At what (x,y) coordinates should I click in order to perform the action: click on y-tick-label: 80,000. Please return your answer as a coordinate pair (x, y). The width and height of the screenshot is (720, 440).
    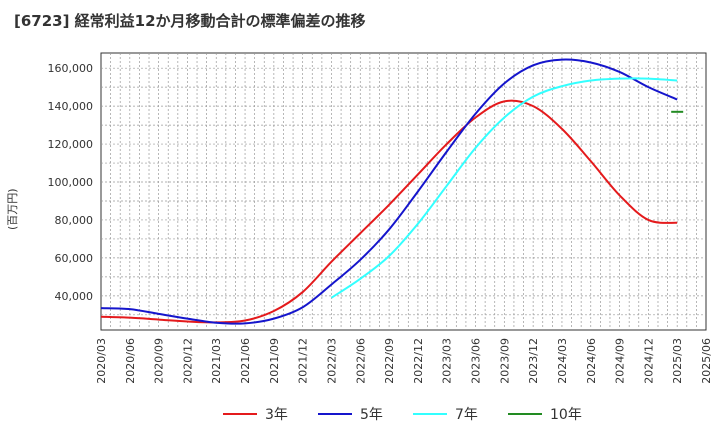
    Looking at the image, I should click on (74, 220).